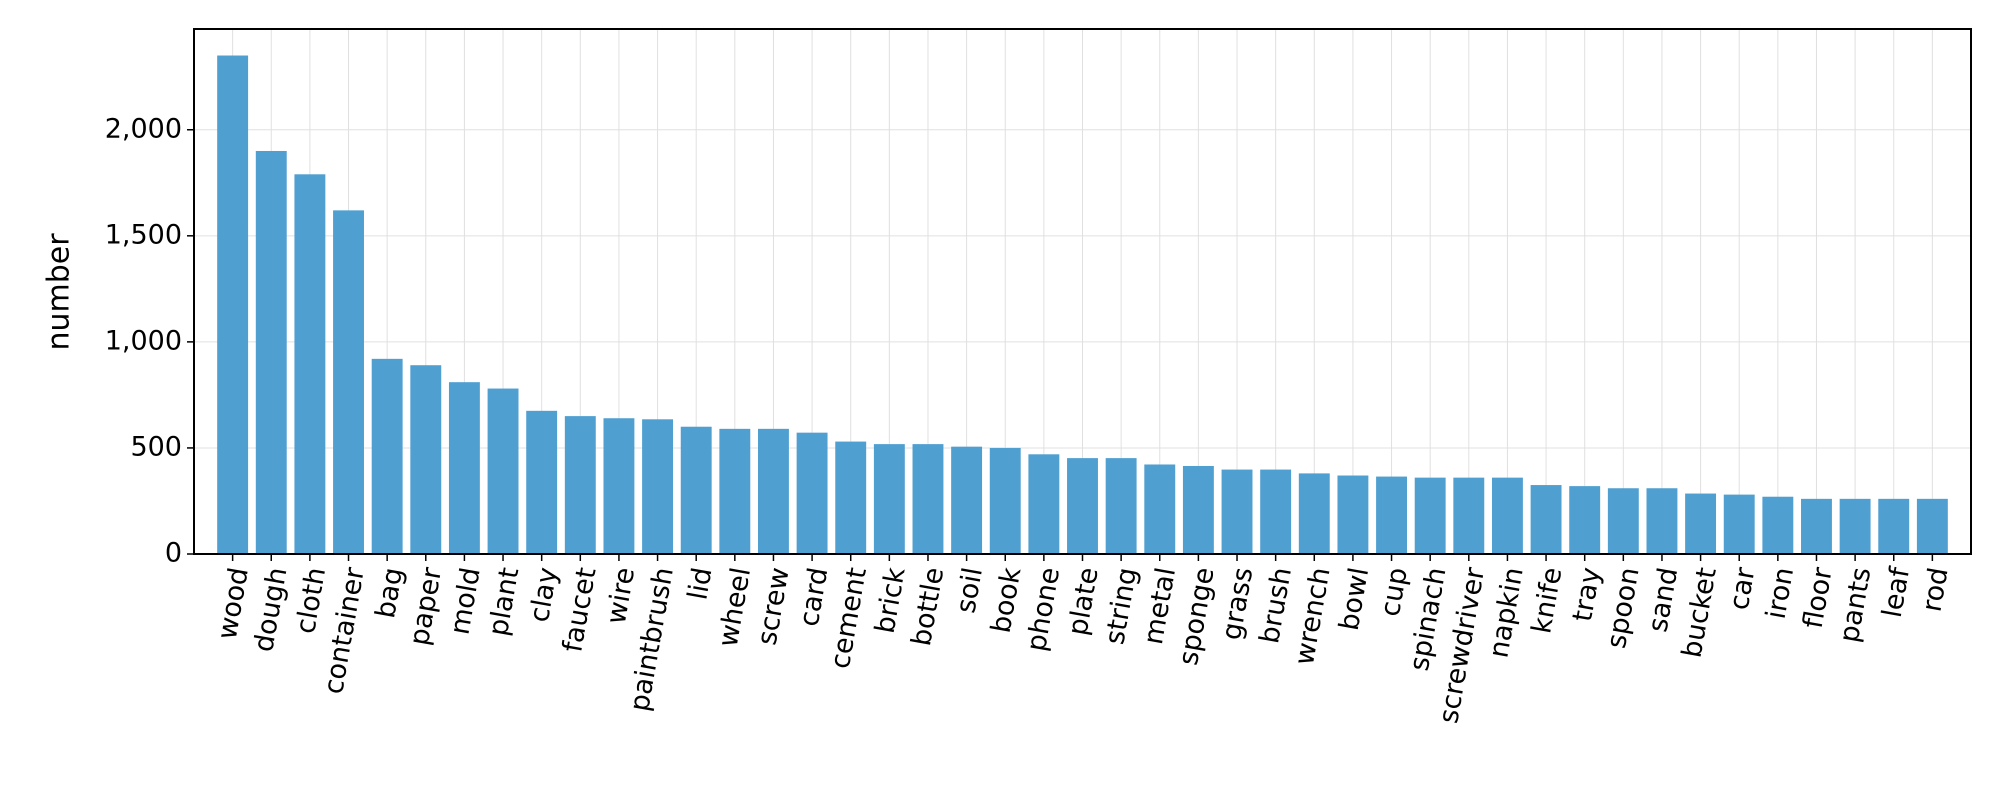  I want to click on x-tick-label: bottle, so click(928, 606).